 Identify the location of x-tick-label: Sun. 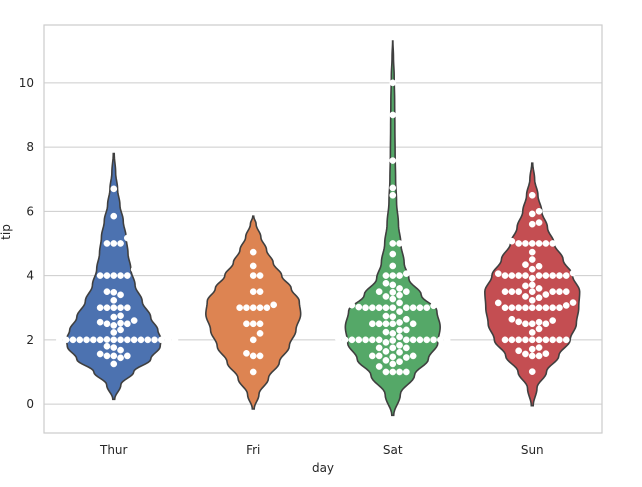
(532, 450).